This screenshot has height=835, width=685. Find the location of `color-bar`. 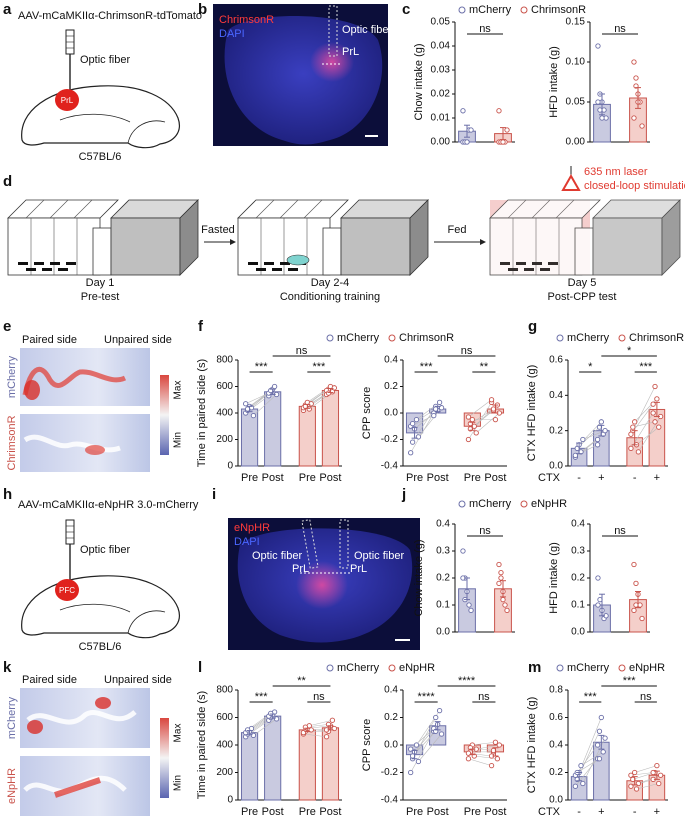

color-bar is located at coordinates (164, 758).